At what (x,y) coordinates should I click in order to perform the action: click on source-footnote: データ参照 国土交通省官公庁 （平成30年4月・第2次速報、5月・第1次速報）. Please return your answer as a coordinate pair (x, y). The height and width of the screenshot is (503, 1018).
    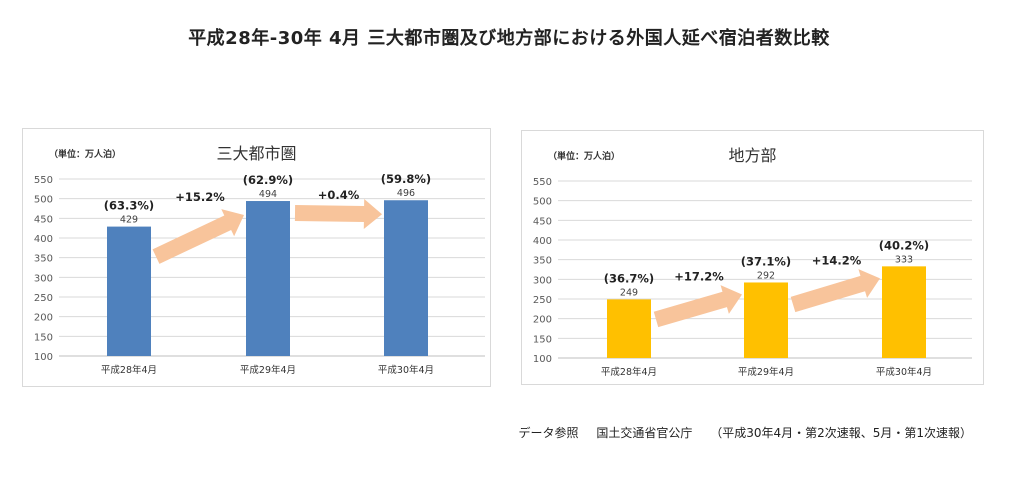
    Looking at the image, I should click on (746, 432).